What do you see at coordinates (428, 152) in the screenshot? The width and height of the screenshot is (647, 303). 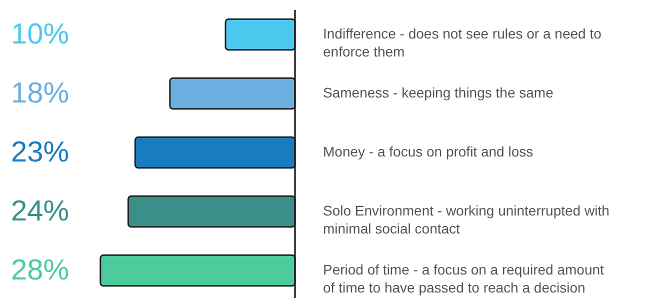 I see `y-tick-label: Money - a focus on profit and loss` at bounding box center [428, 152].